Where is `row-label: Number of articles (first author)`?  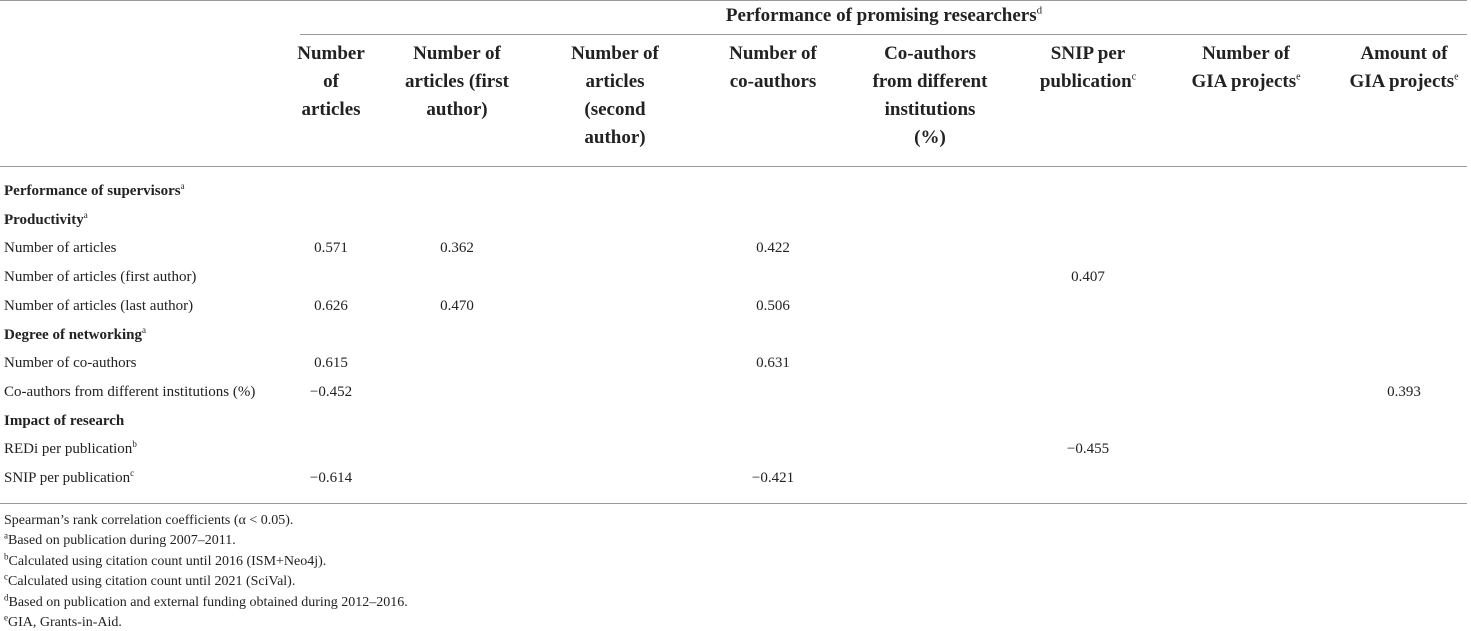 row-label: Number of articles (first author) is located at coordinates (100, 277).